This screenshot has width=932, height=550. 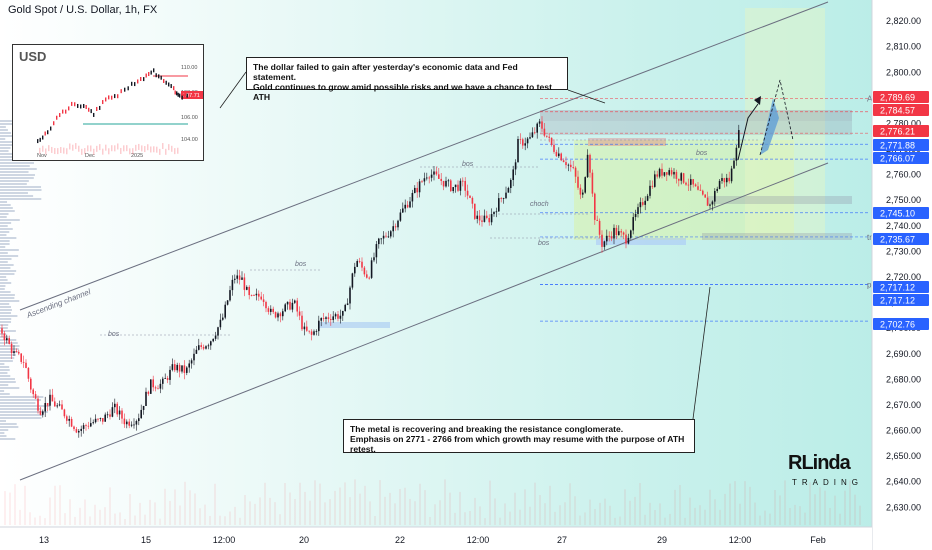 I want to click on price-tick-label: 2,760.00, so click(x=903, y=175).